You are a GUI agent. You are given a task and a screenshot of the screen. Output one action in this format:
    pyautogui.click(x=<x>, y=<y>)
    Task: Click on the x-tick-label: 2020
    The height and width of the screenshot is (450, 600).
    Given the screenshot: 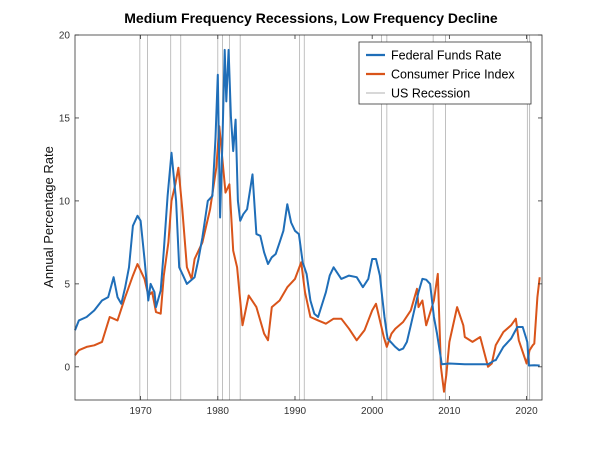 What is the action you would take?
    pyautogui.click(x=526, y=411)
    